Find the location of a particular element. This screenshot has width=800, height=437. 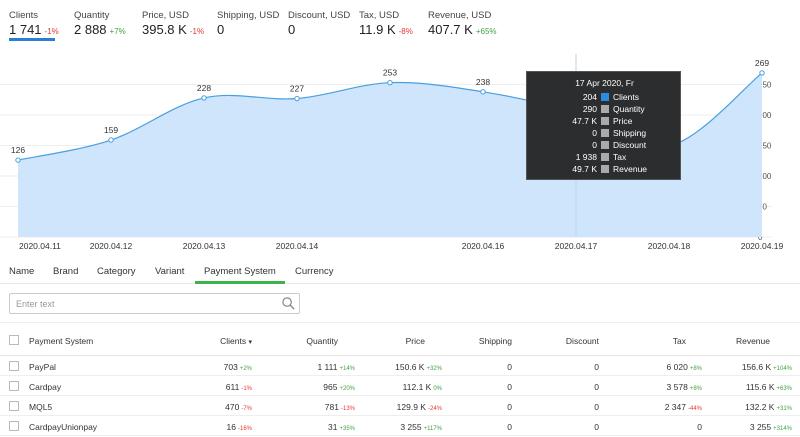

x-tick-label: 2020.04.13 is located at coordinates (204, 246).